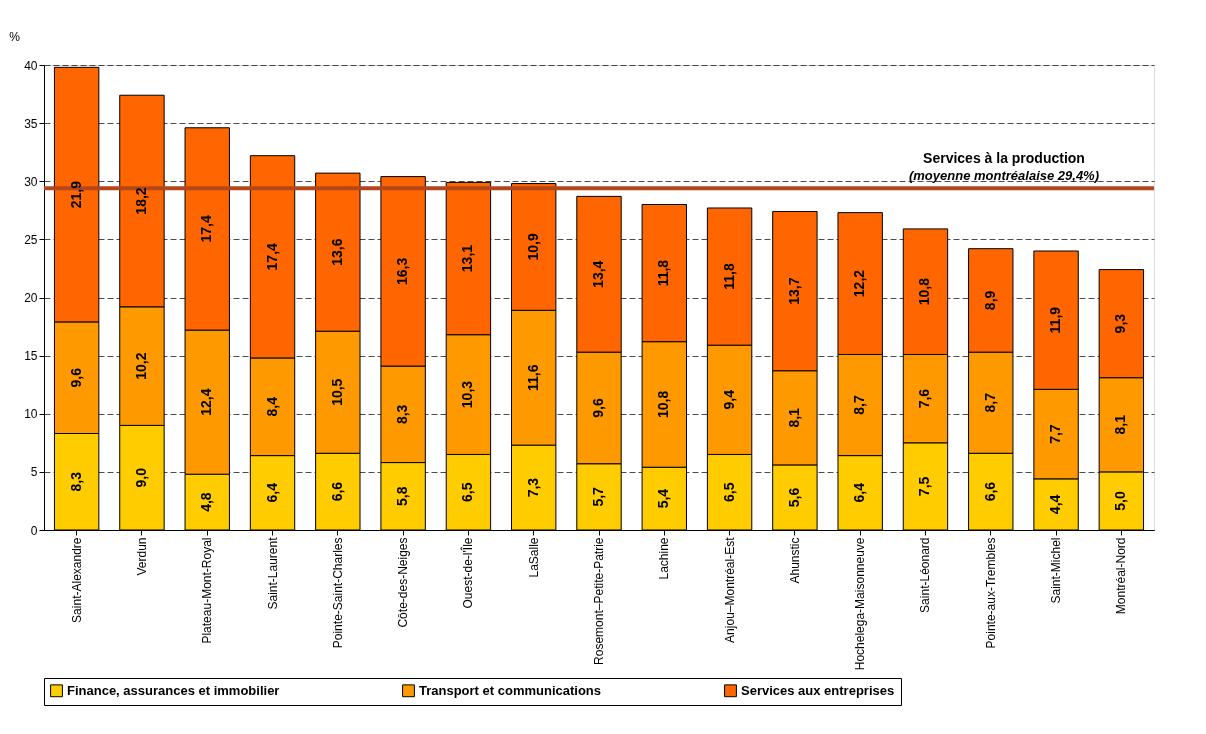 The image size is (1206, 734). What do you see at coordinates (925, 575) in the screenshot?
I see `x-tick-label: Saint-Léonard` at bounding box center [925, 575].